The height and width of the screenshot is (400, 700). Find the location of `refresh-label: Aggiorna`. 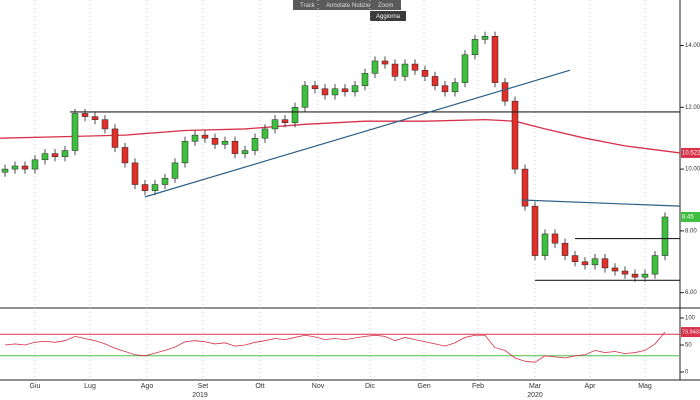

refresh-label: Aggiorna is located at coordinates (388, 17).